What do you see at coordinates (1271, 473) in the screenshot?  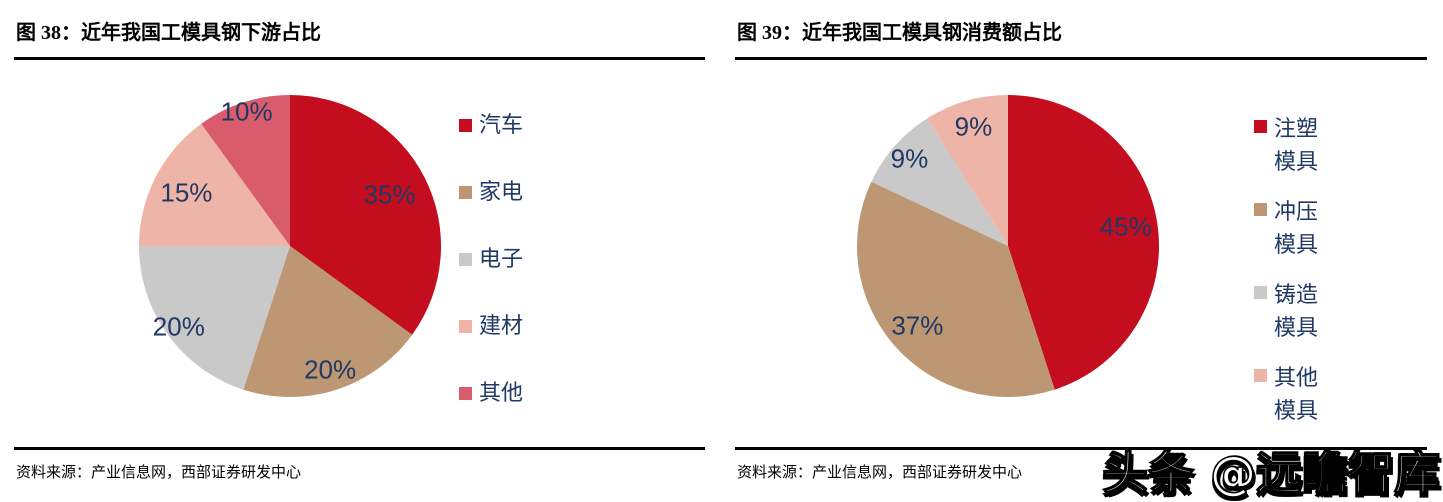 I see `watermark: 头条 @远瞻智库` at bounding box center [1271, 473].